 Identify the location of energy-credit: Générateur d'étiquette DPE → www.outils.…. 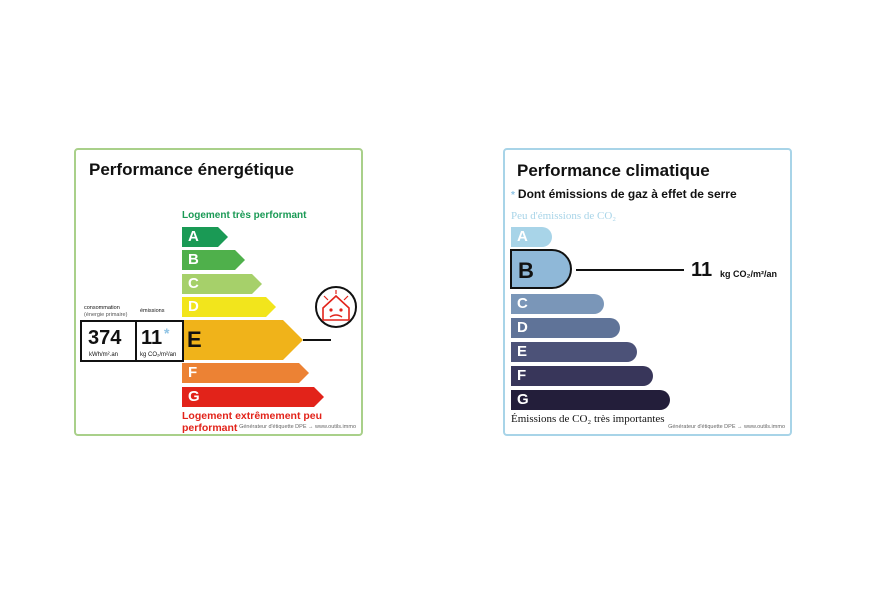
(297, 427).